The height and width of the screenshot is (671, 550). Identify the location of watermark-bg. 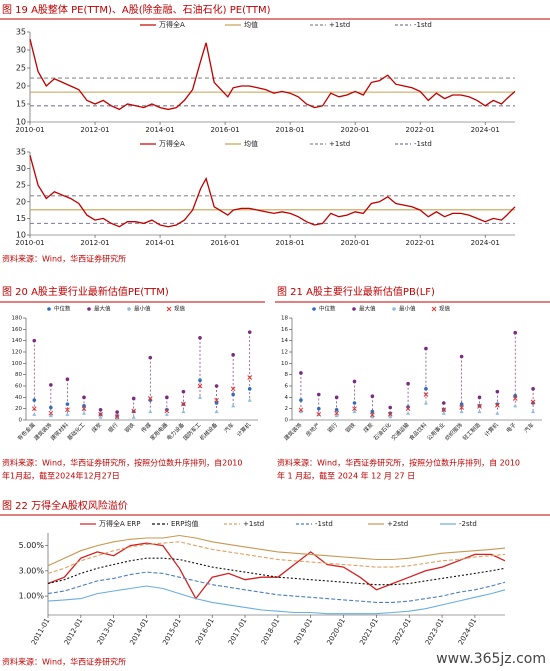
(485, 659).